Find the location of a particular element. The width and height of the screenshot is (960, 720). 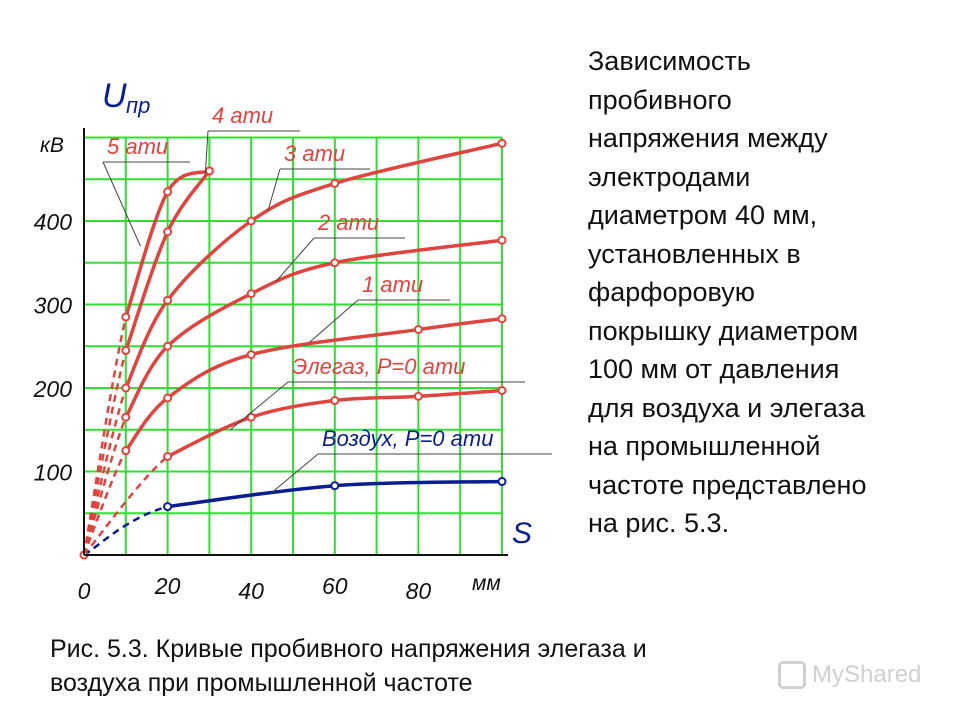

x-tick-label: 80 is located at coordinates (419, 591).